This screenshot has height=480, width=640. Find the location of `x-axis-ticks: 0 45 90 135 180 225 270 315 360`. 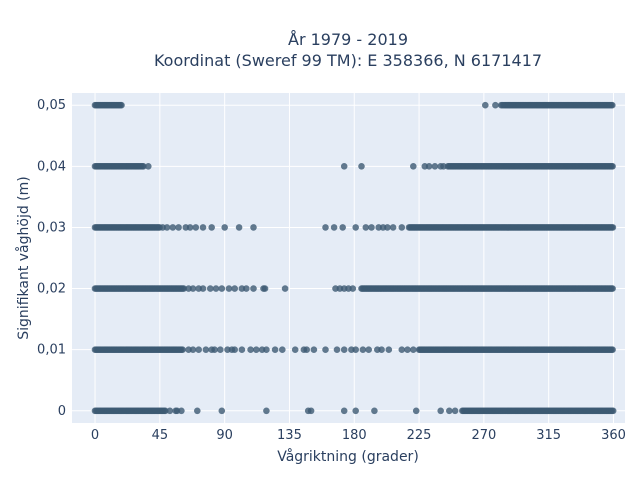

x-axis-ticks: 0 45 90 135 180 225 270 315 360 is located at coordinates (358, 435).